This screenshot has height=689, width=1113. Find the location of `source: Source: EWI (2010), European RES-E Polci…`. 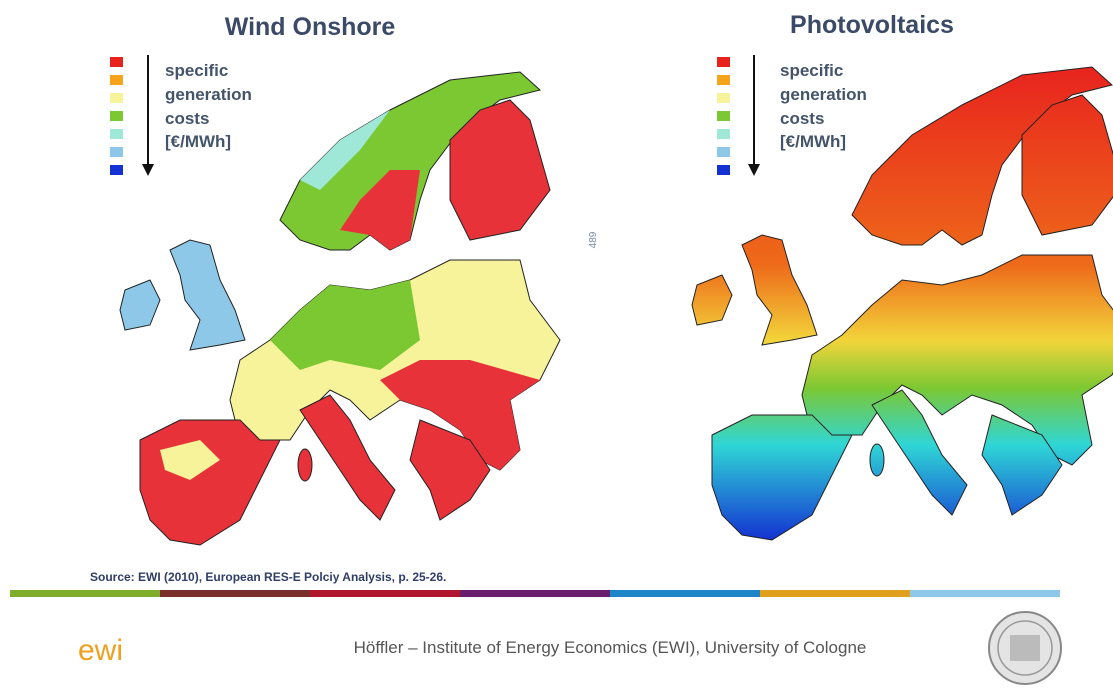

source: Source: EWI (2010), European RES-E Polci… is located at coordinates (268, 577).